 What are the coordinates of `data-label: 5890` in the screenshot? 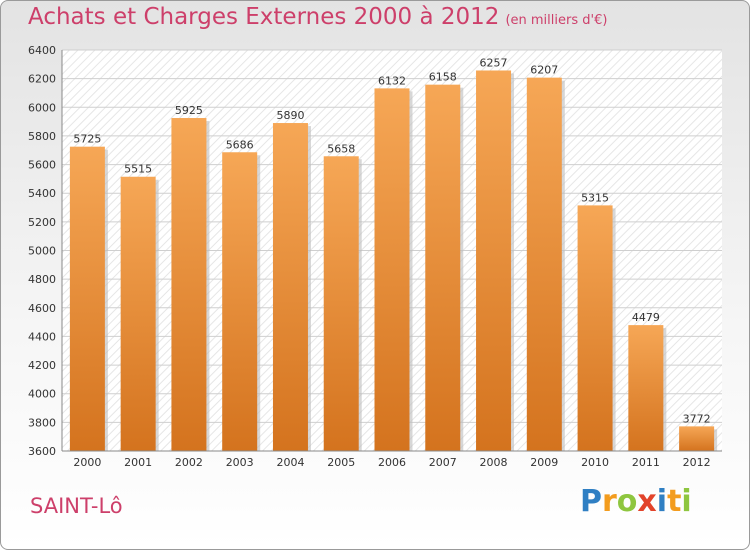 It's located at (290, 115).